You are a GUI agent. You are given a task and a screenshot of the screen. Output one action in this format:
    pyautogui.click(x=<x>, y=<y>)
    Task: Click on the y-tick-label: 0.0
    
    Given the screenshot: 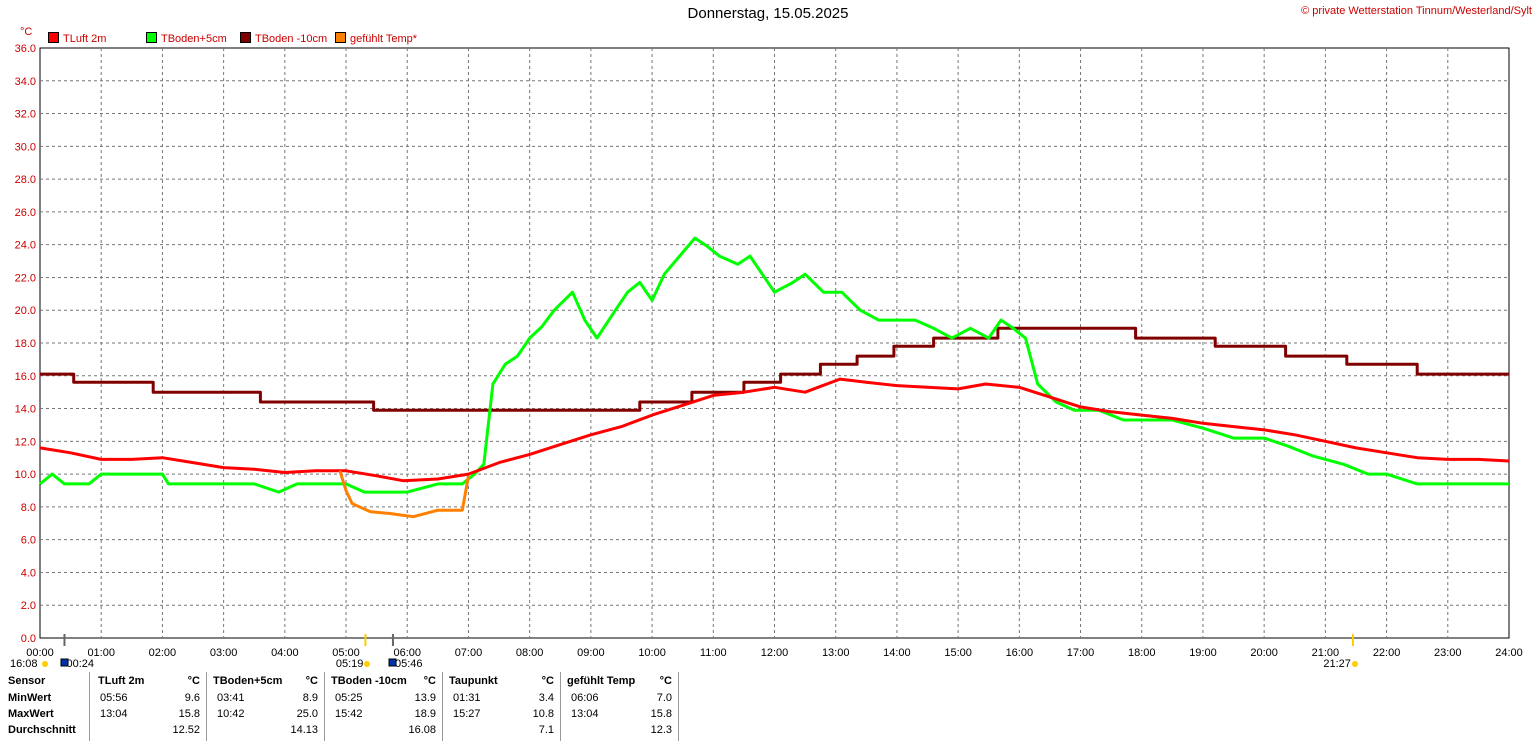 What is the action you would take?
    pyautogui.click(x=28, y=639)
    